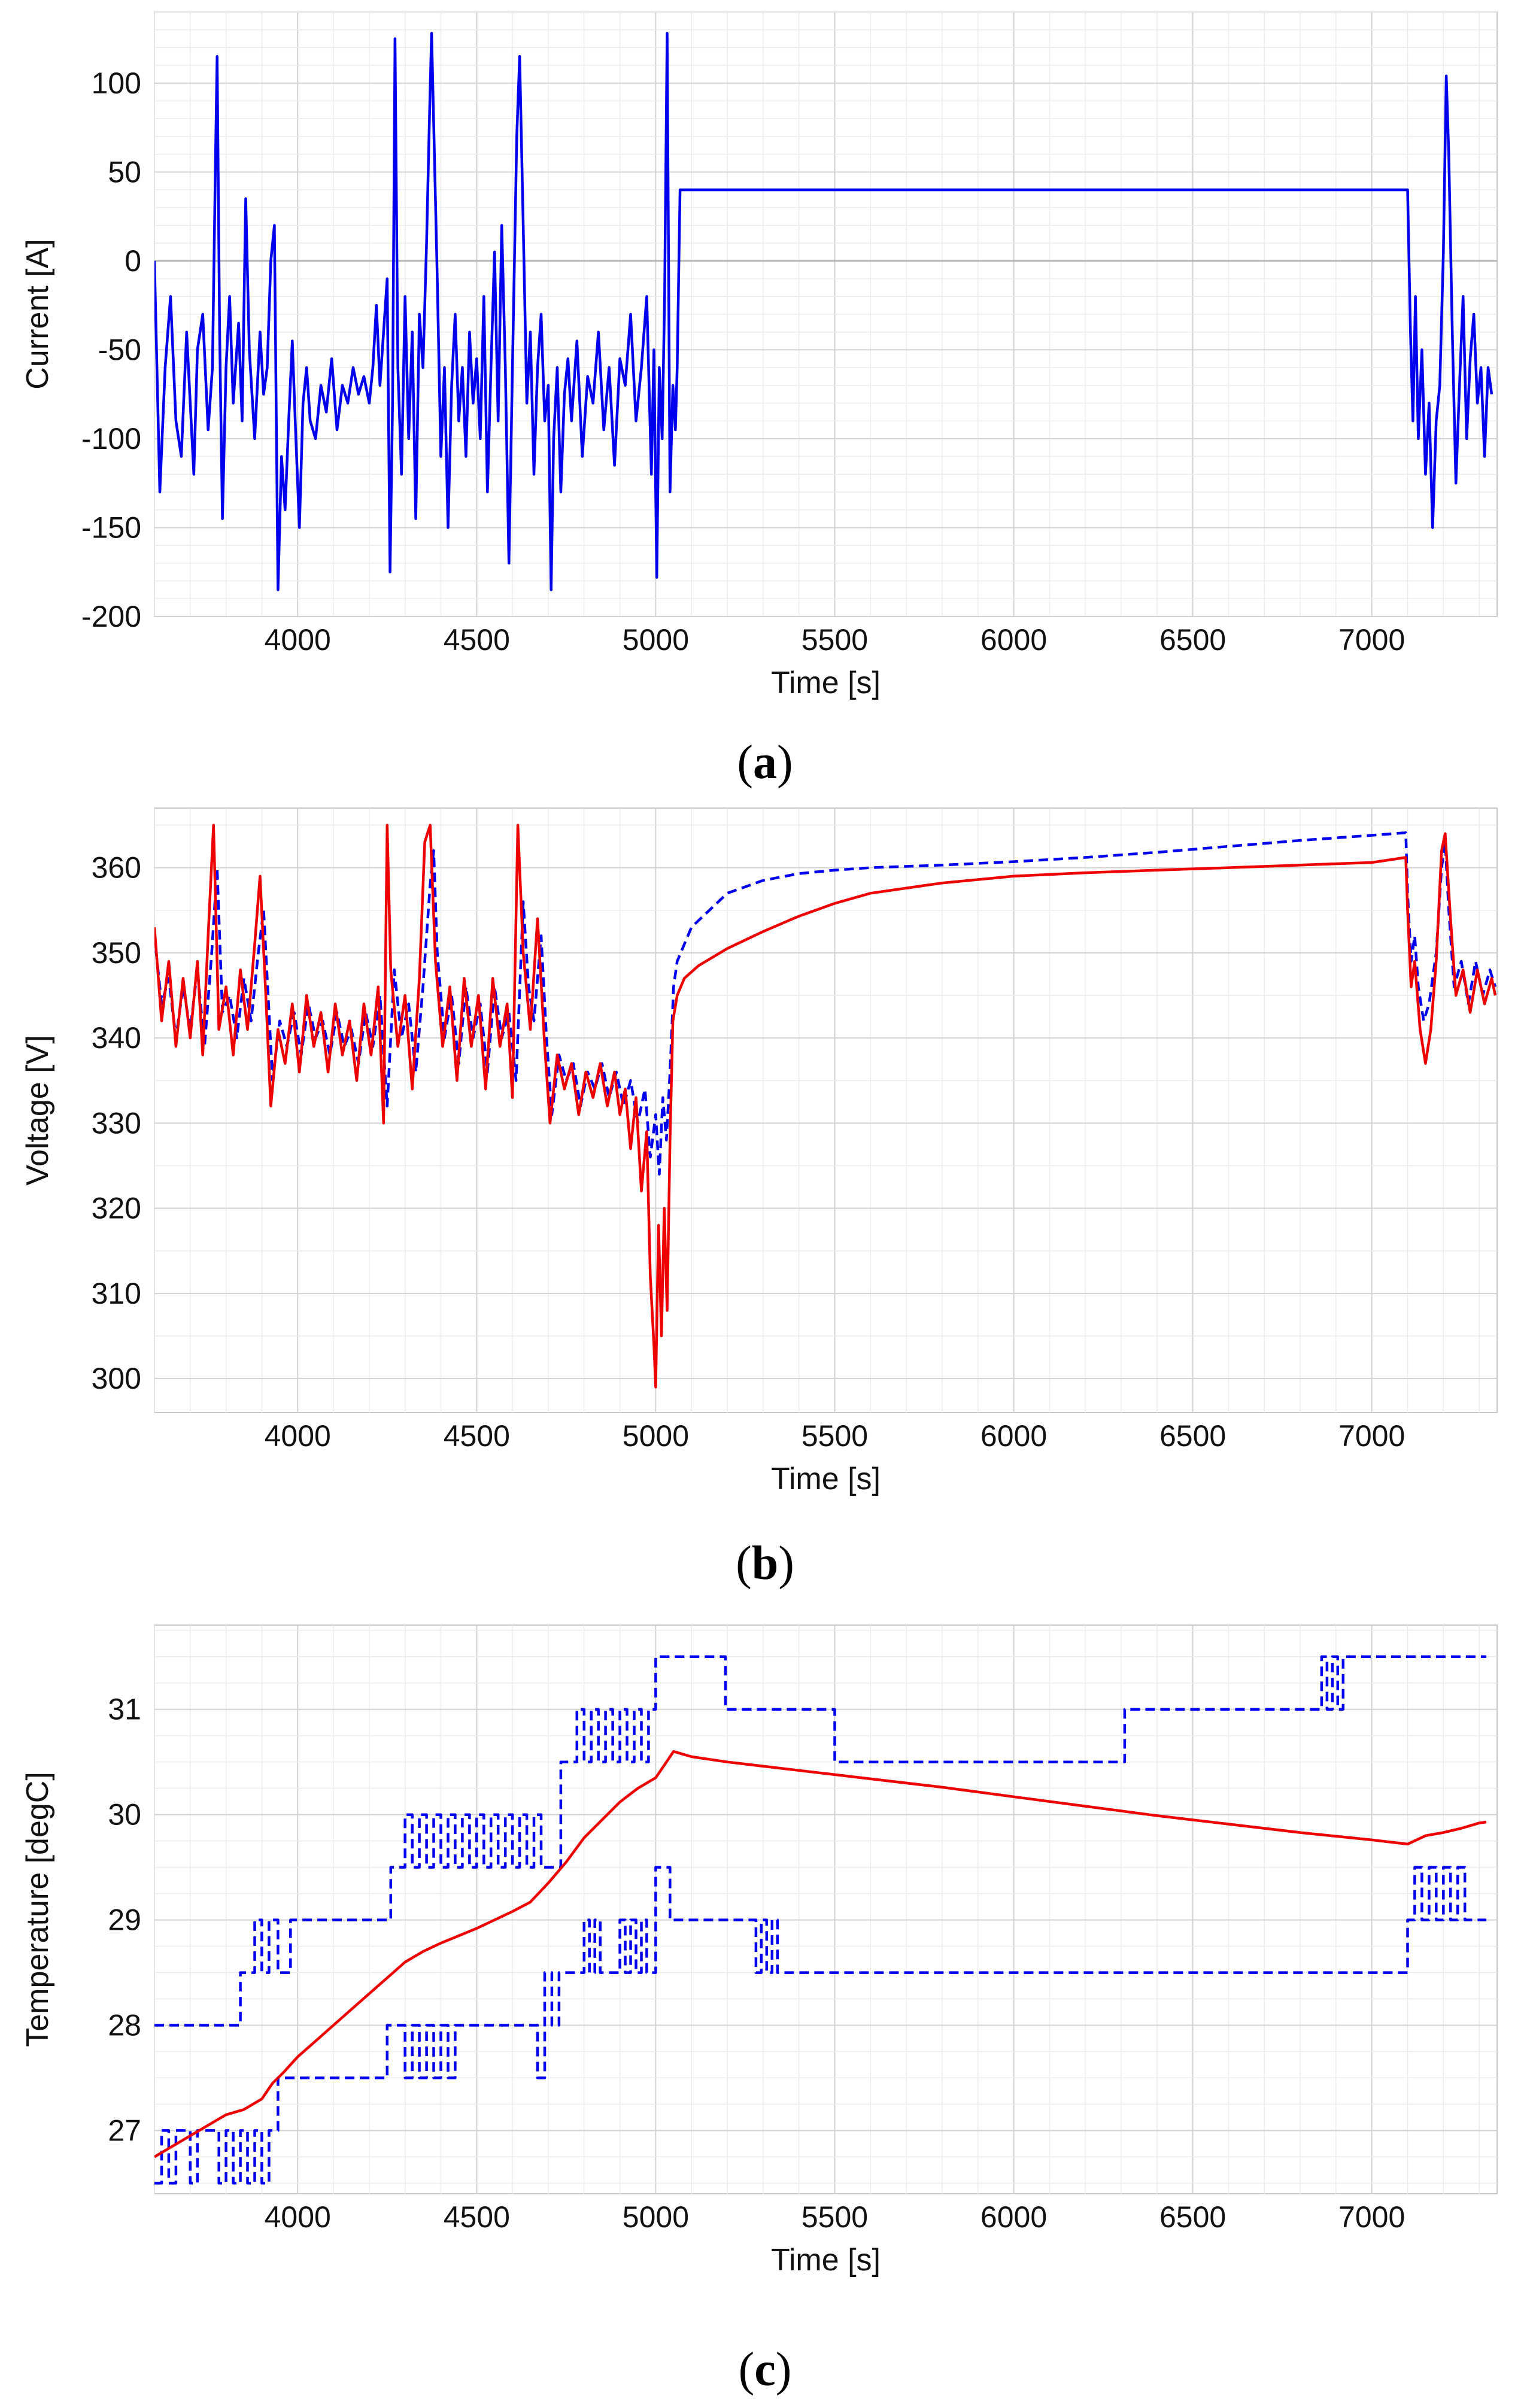 This screenshot has height=2408, width=1530. What do you see at coordinates (111, 439) in the screenshot?
I see `y-tick-label: -100` at bounding box center [111, 439].